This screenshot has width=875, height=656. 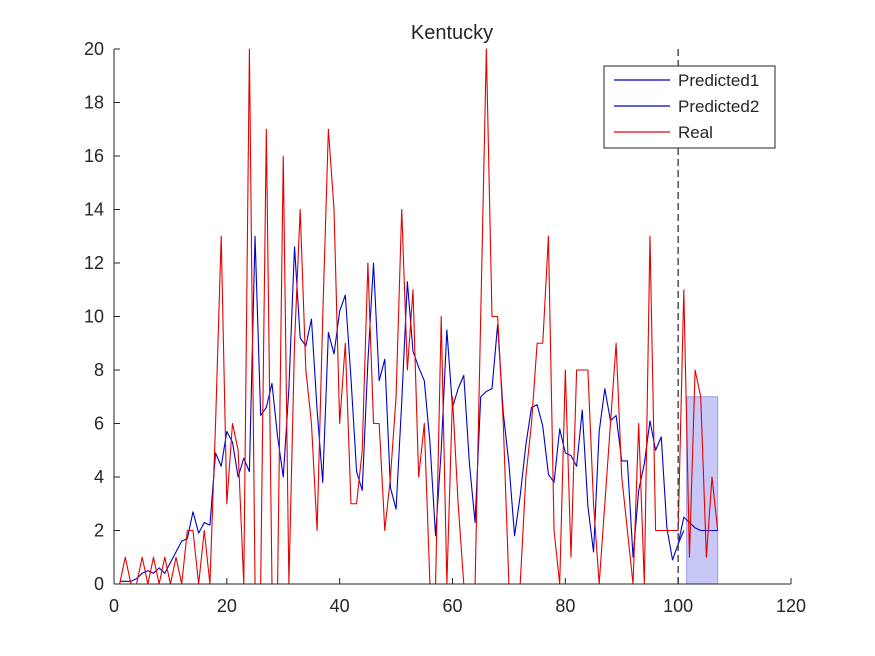 What do you see at coordinates (114, 606) in the screenshot?
I see `x-tick-label: 0` at bounding box center [114, 606].